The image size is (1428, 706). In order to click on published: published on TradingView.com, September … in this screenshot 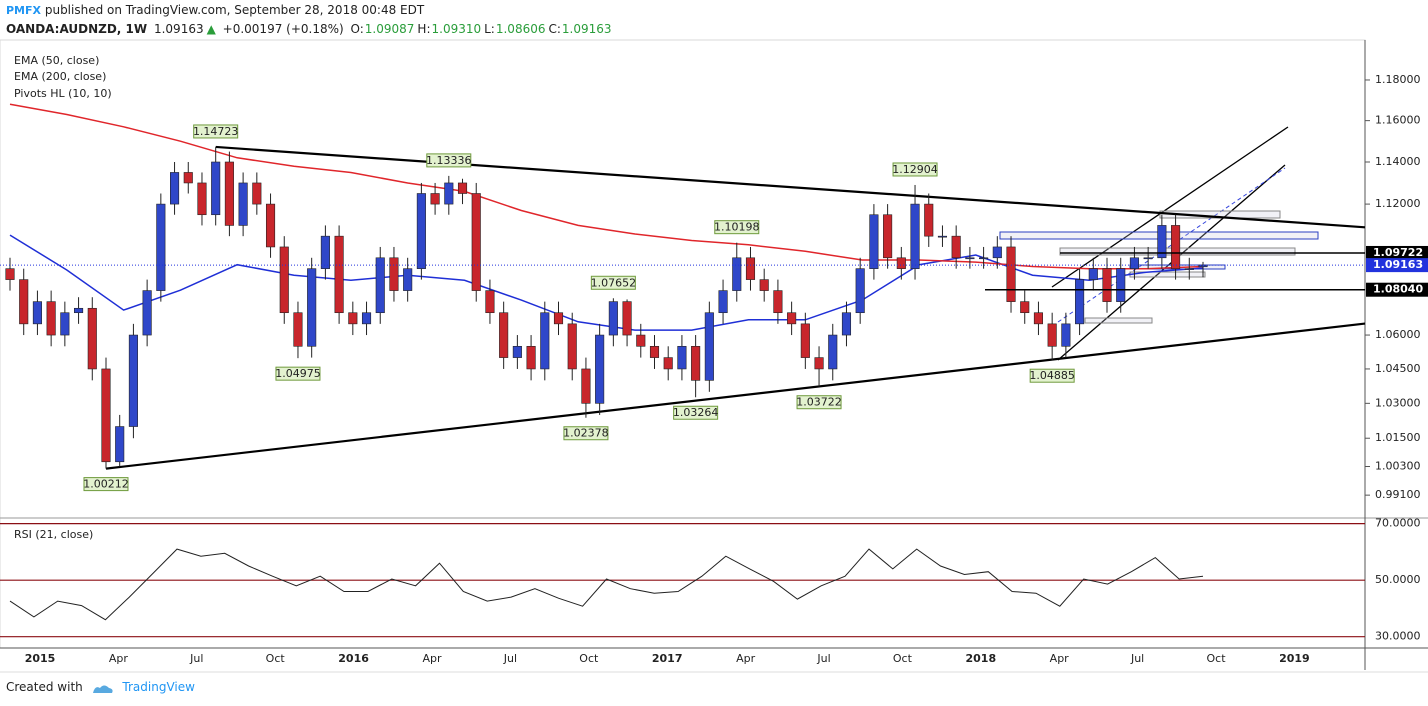, I will do `click(234, 10)`.